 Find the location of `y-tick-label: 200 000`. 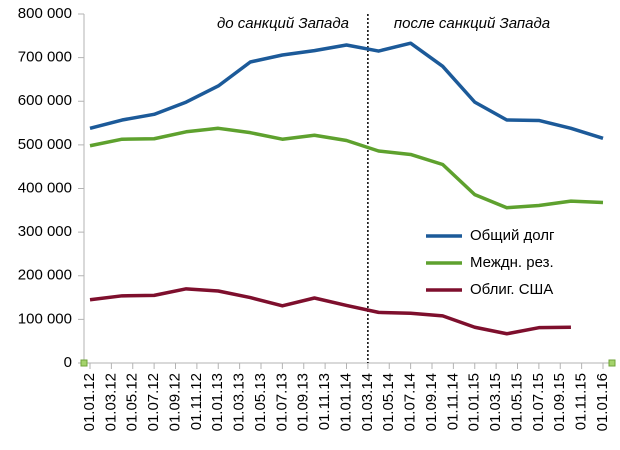

y-tick-label: 200 000 is located at coordinates (45, 275).